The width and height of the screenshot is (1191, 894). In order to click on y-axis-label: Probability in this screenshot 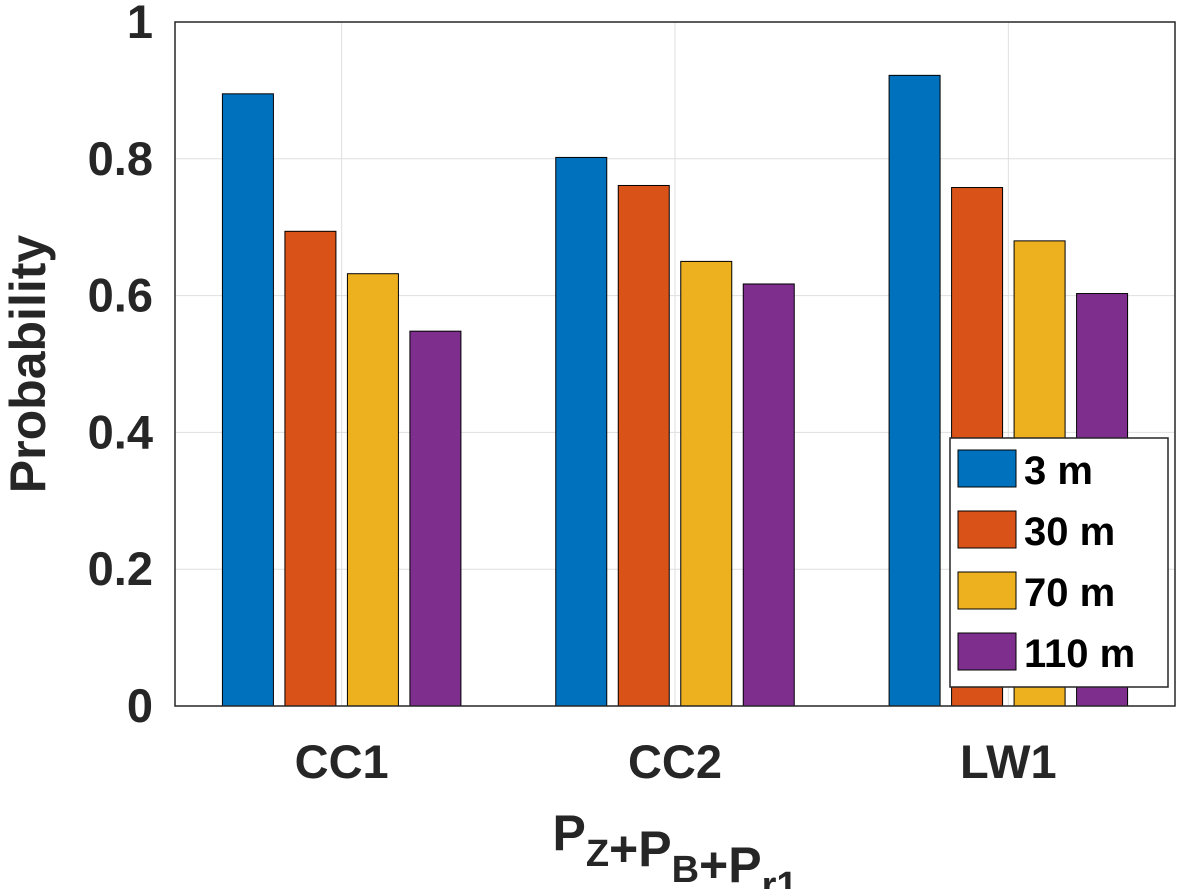, I will do `click(28, 364)`.